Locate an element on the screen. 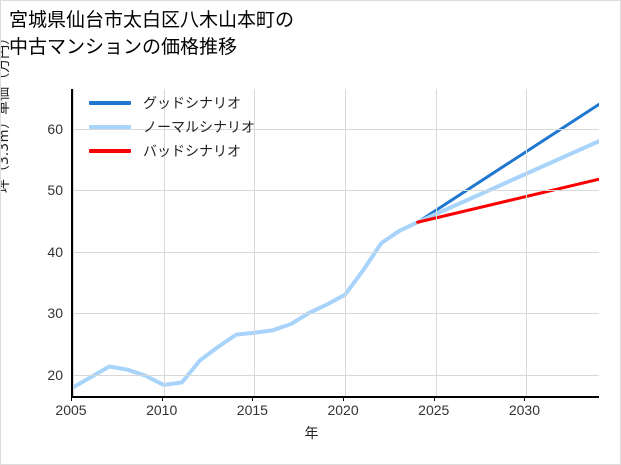 The image size is (621, 465). x-tick-label: 2015 is located at coordinates (252, 410).